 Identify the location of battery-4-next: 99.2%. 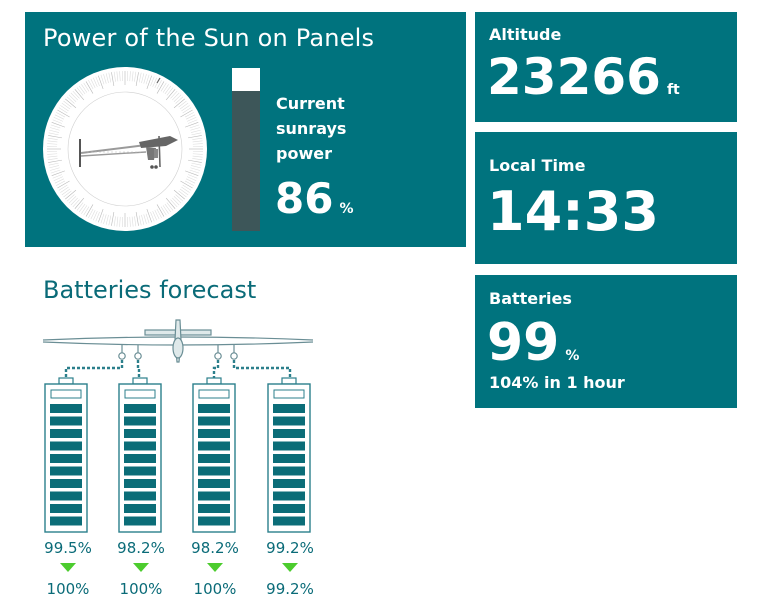
(290, 589).